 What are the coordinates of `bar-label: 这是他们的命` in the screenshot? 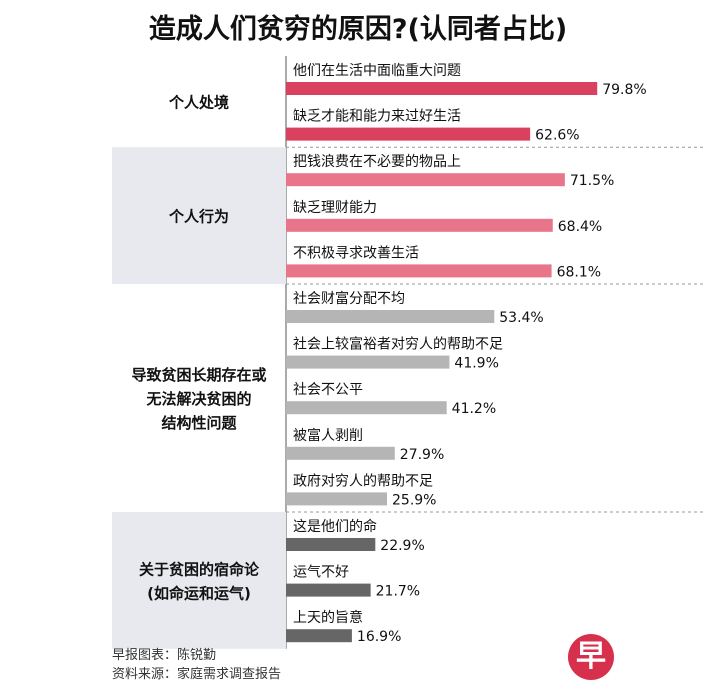 It's located at (335, 526).